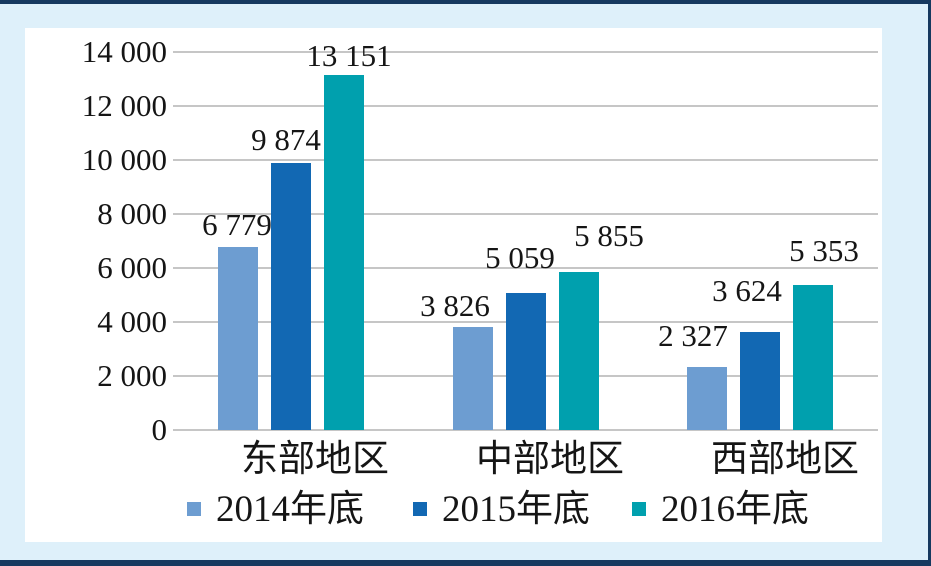  What do you see at coordinates (344, 252) in the screenshot?
I see `bar-2016年底-东部地区` at bounding box center [344, 252].